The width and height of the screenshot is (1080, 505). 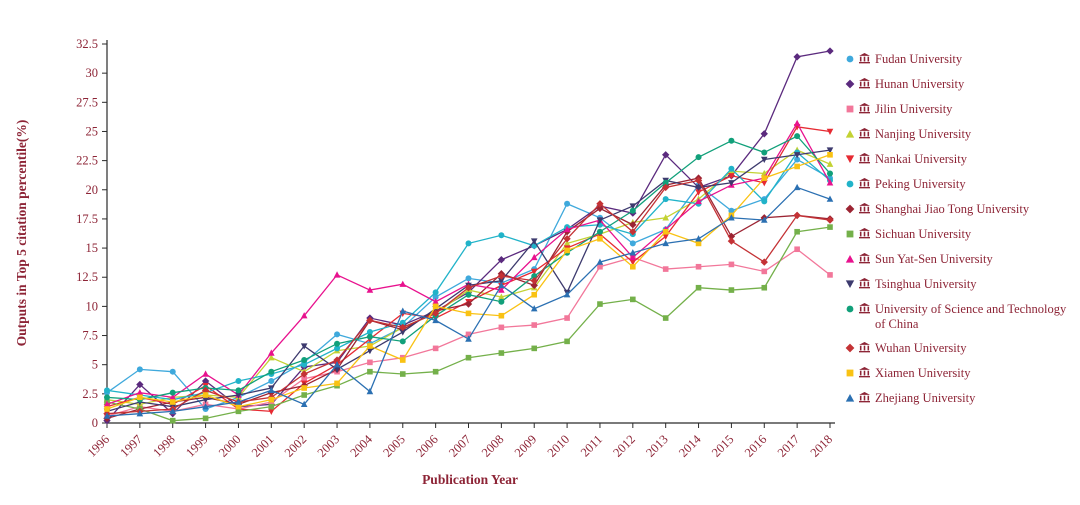 I want to click on legend-item: Peking University, so click(x=961, y=185).